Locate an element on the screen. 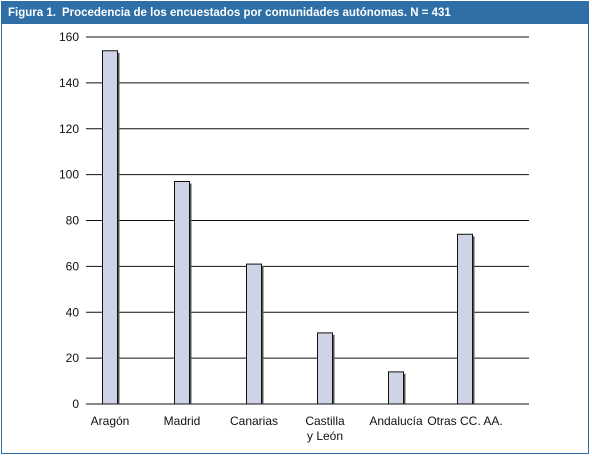 The width and height of the screenshot is (592, 457). figure-label: Figura 1. is located at coordinates (32, 13).